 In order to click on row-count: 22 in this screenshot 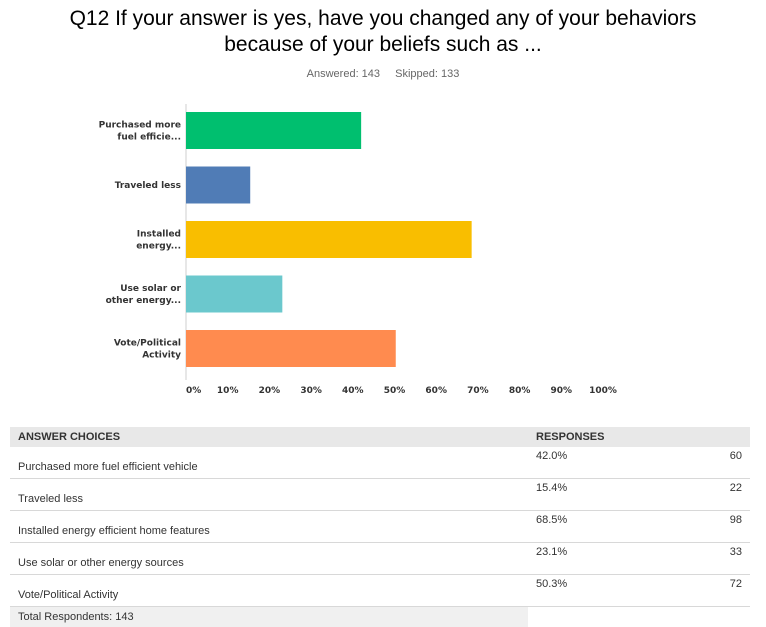, I will do `click(692, 495)`.